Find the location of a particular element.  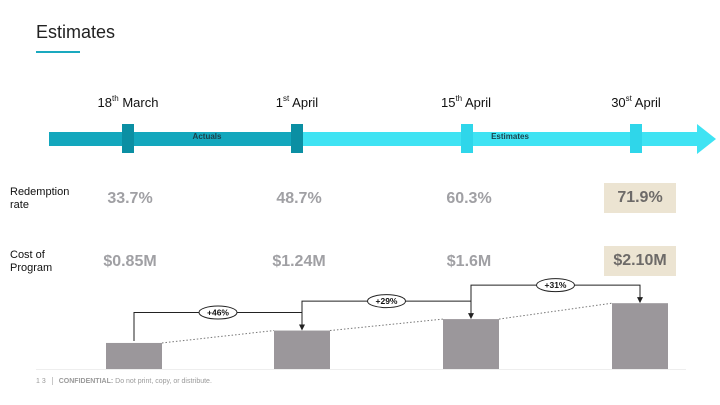

redemption-rate-label: Redemption rate is located at coordinates (40, 198).